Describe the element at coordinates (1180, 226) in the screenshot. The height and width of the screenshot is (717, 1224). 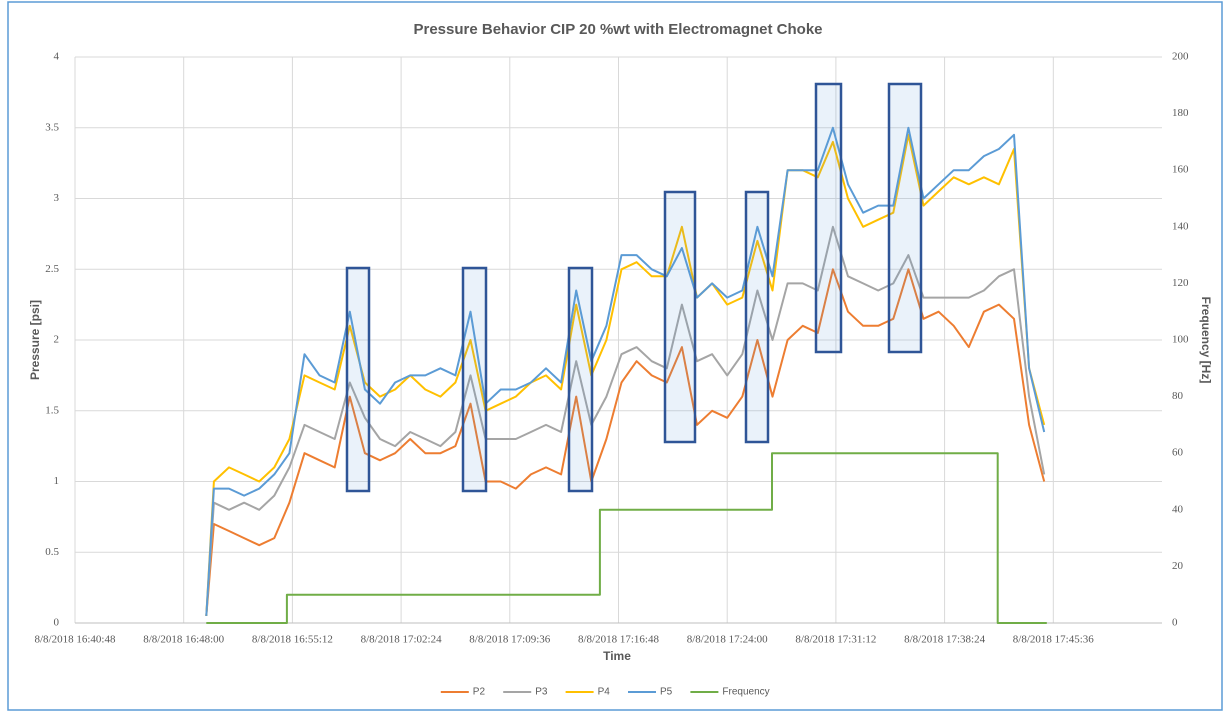
I see `y2-tick-label: 140` at that location.